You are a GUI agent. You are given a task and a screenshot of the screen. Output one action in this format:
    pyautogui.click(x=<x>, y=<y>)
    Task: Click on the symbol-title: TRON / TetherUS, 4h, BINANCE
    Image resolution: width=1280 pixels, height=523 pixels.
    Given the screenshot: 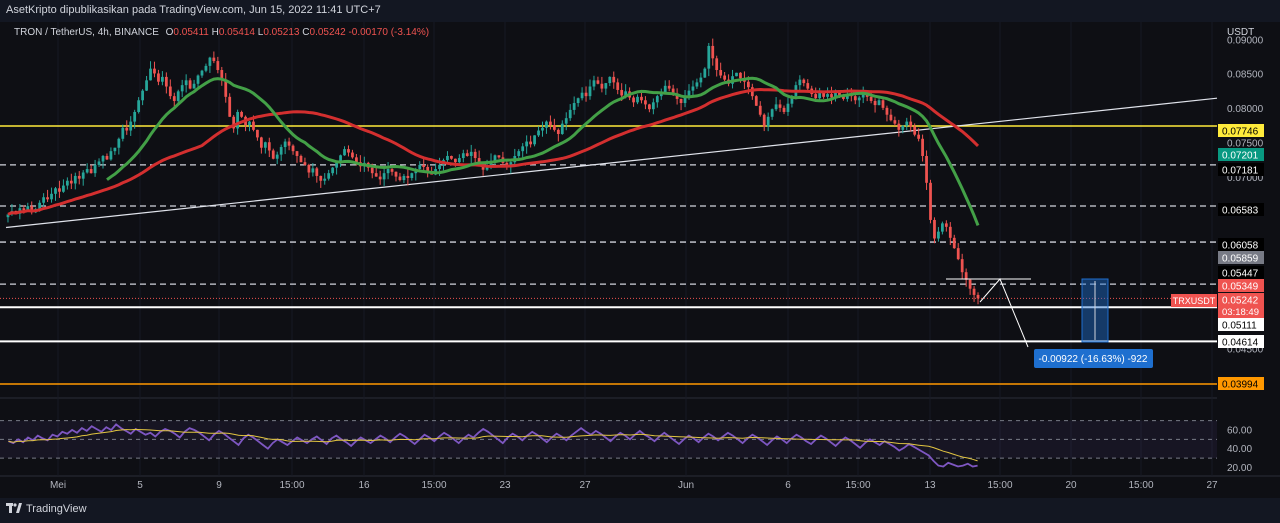 What is the action you would take?
    pyautogui.click(x=86, y=32)
    